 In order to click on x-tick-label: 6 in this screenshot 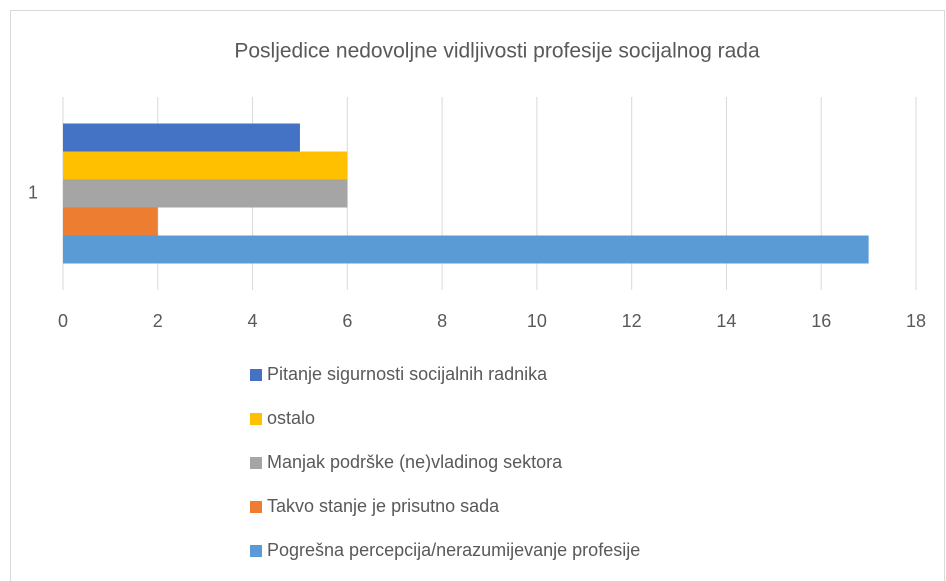, I will do `click(347, 321)`.